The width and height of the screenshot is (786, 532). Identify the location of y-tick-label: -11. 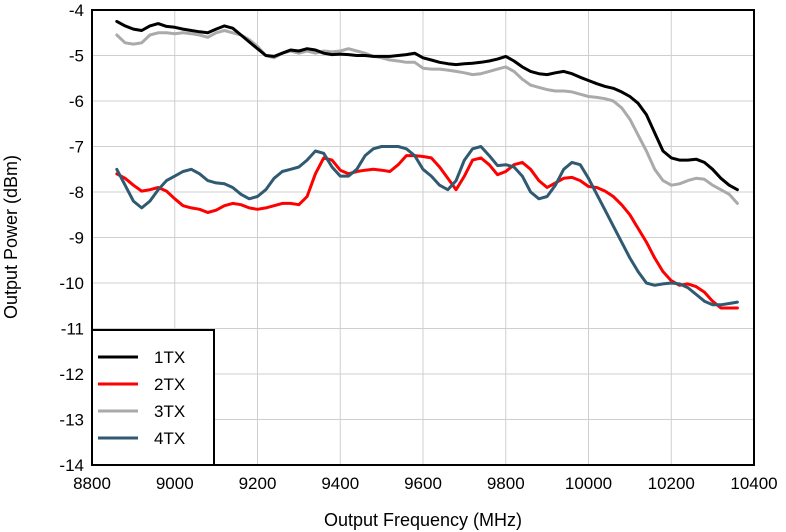
(72, 329).